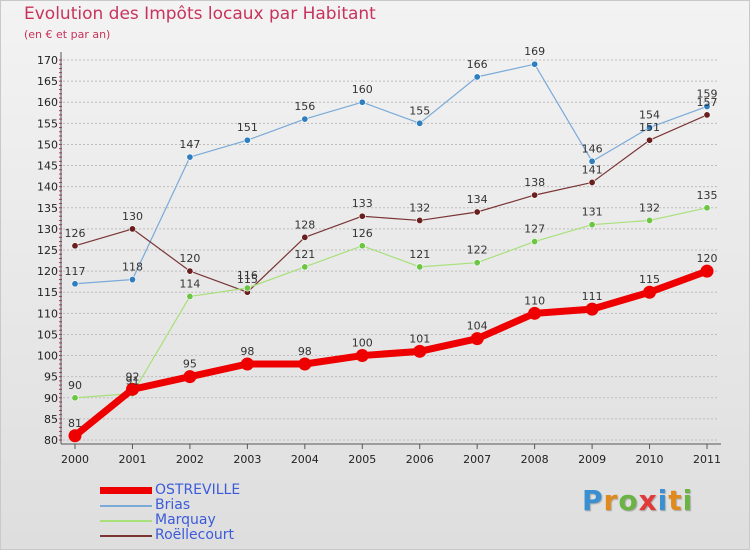 The height and width of the screenshot is (550, 750). What do you see at coordinates (190, 459) in the screenshot?
I see `x-tick-label: 2002` at bounding box center [190, 459].